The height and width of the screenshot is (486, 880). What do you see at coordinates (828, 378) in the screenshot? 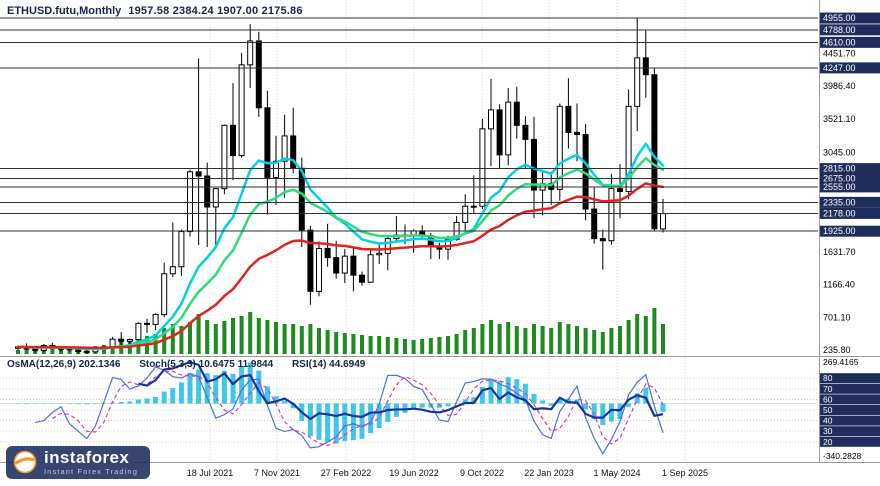
I see `osc-axis-label: 80` at bounding box center [828, 378].